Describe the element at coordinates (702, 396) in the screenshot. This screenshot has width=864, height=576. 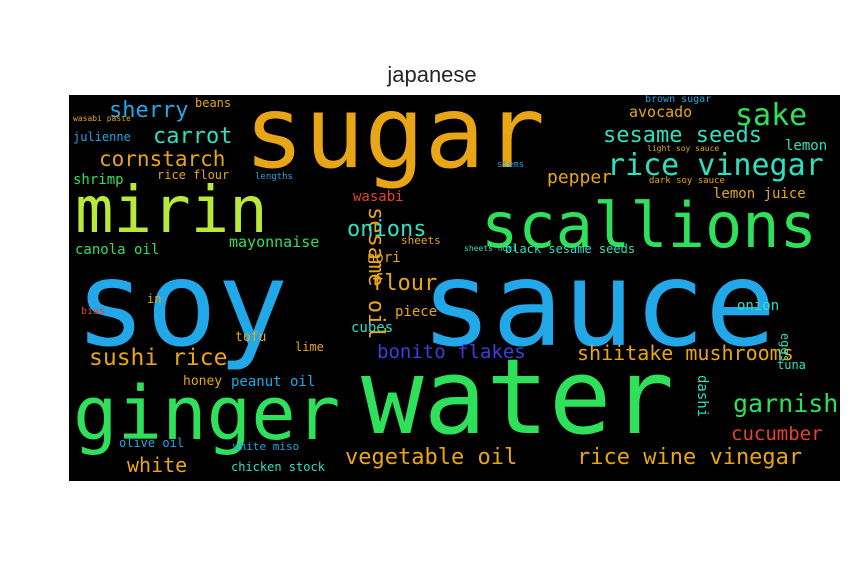
I see `word-dashi: dashi` at that location.